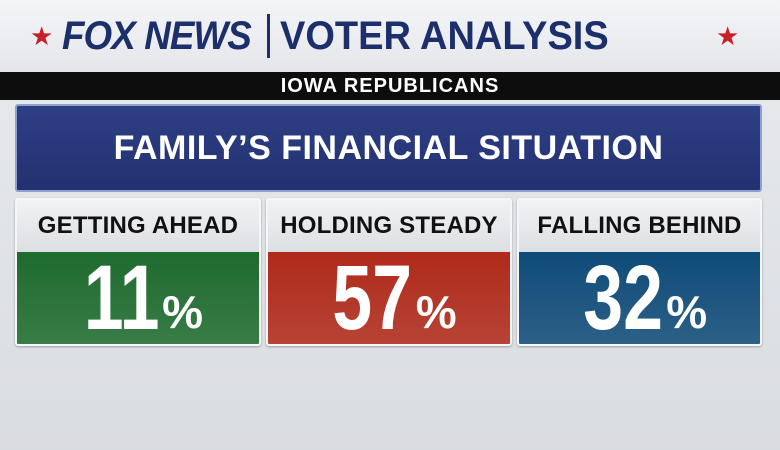 The height and width of the screenshot is (450, 780). What do you see at coordinates (623, 296) in the screenshot?
I see `result-number: 32` at bounding box center [623, 296].